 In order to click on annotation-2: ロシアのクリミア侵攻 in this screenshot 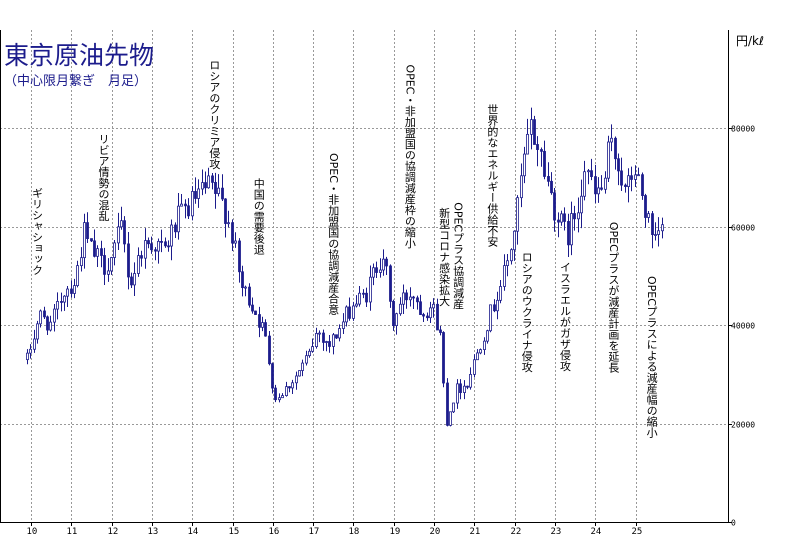, I will do `click(214, 115)`.